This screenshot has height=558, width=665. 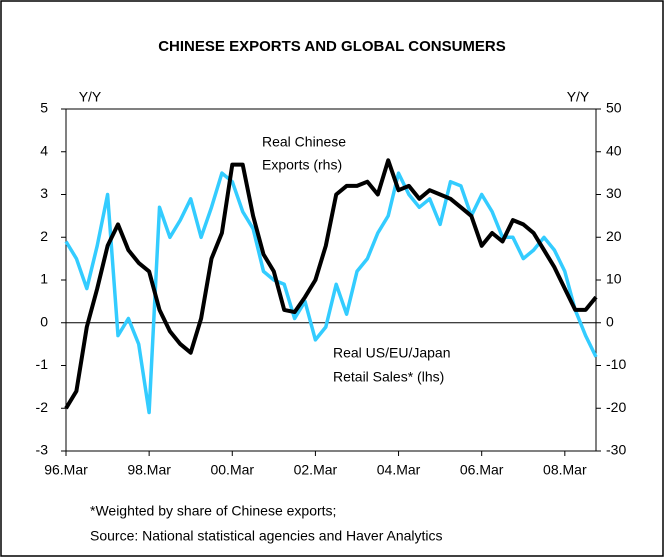 What do you see at coordinates (614, 279) in the screenshot?
I see `y2-tick-label: 10` at bounding box center [614, 279].